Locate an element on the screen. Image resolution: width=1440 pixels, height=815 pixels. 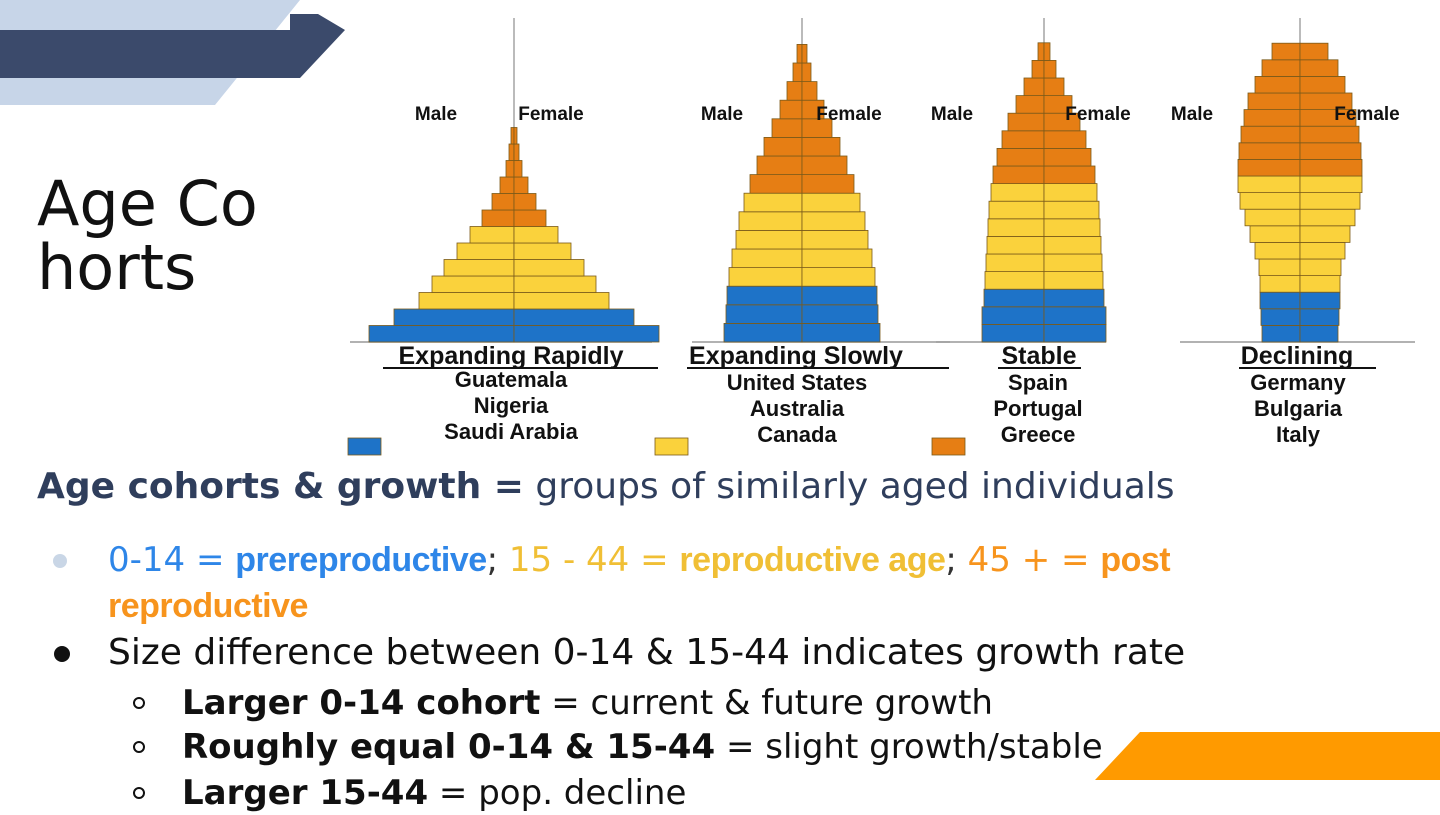
country-label: Spain is located at coordinates (1038, 382).